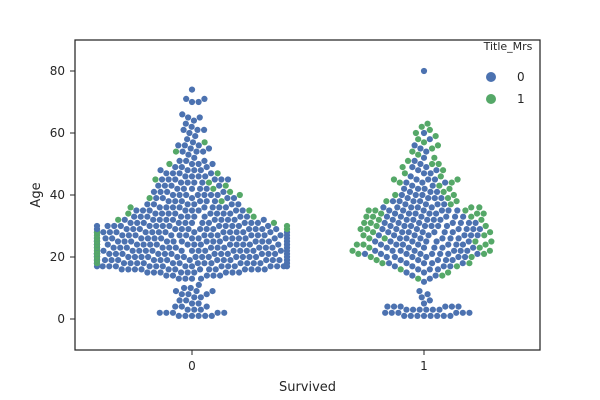 This screenshot has height=400, width=600. What do you see at coordinates (192, 366) in the screenshot?
I see `x-tick-label: 0` at bounding box center [192, 366].